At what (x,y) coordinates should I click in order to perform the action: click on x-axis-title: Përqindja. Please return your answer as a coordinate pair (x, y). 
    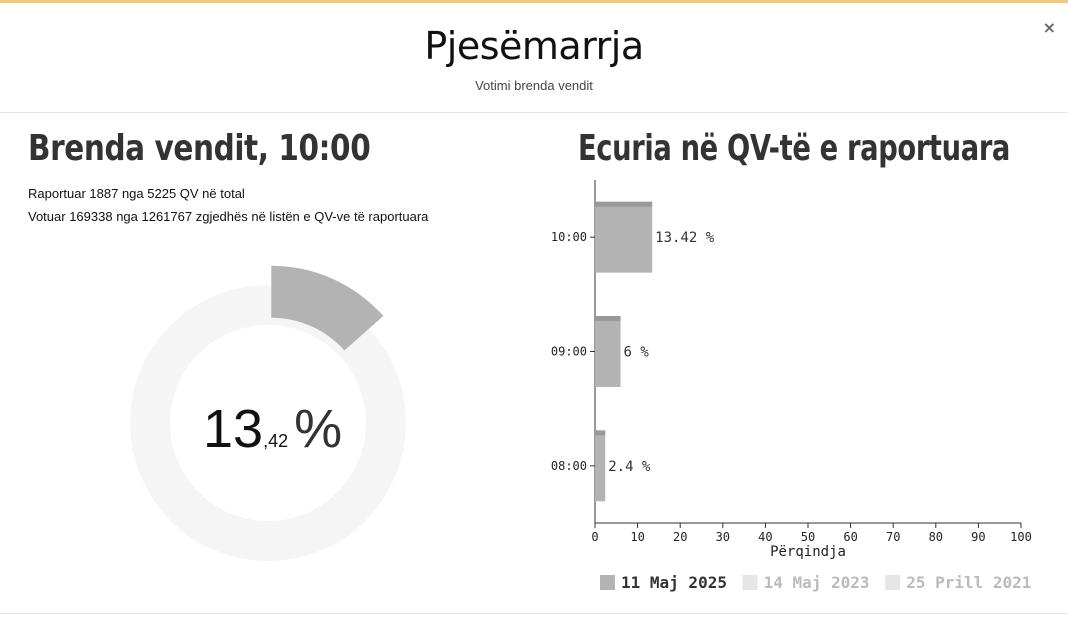
    Looking at the image, I should click on (808, 552).